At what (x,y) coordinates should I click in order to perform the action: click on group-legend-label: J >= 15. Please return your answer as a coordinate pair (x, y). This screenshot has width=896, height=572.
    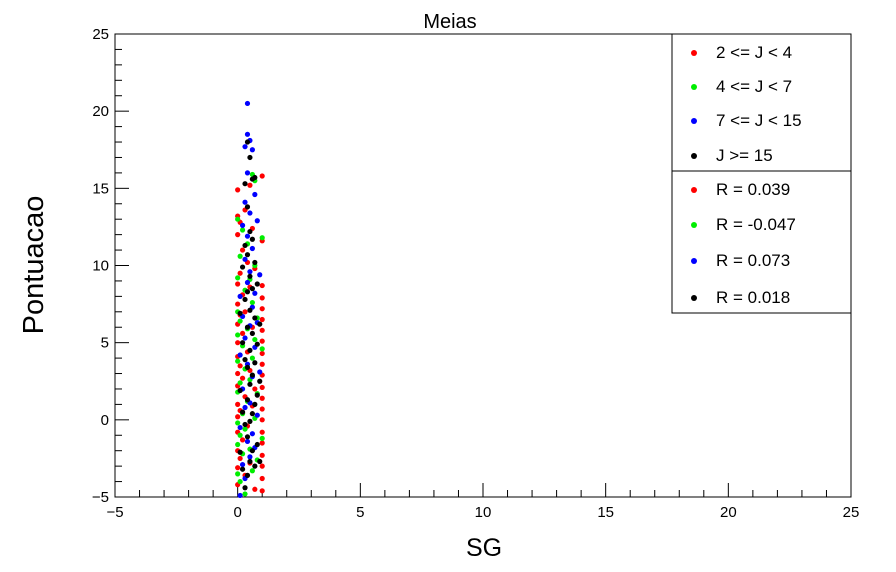
    Looking at the image, I should click on (744, 155).